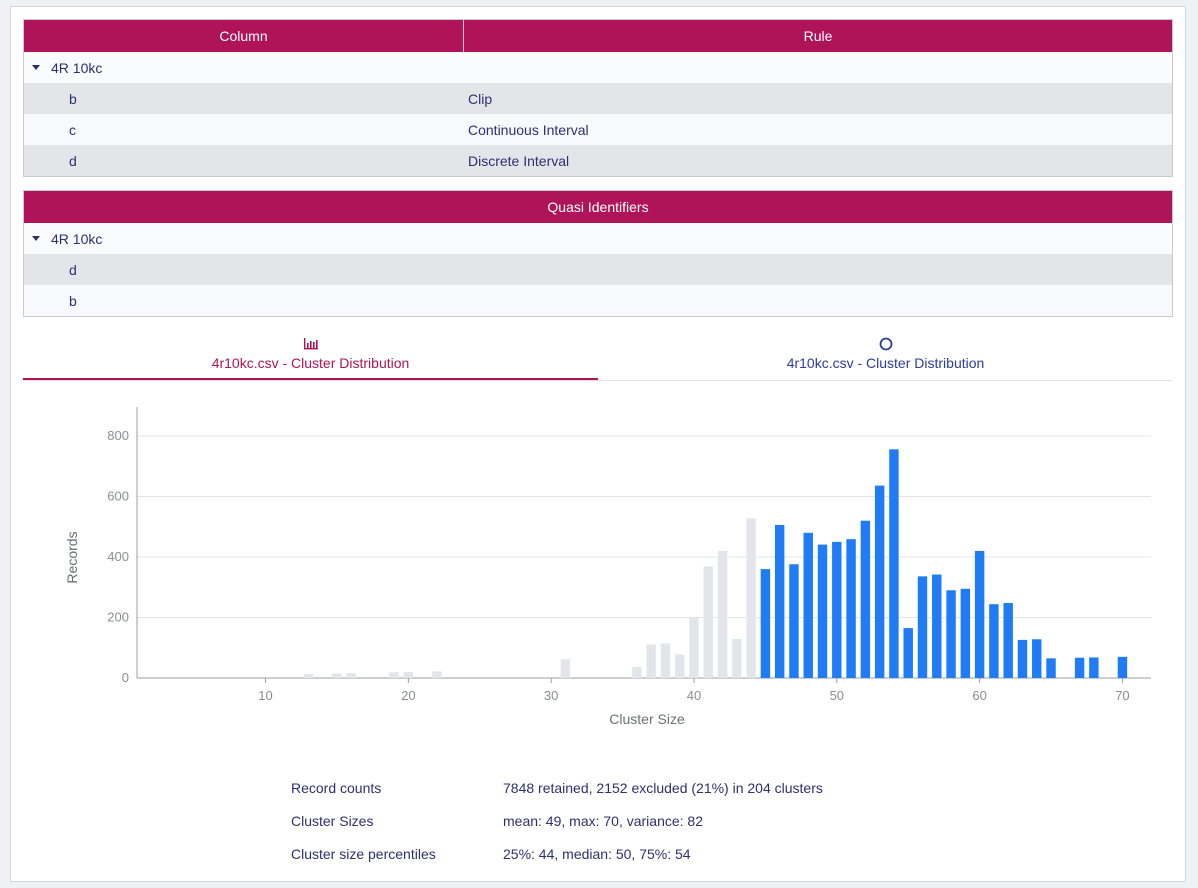 The width and height of the screenshot is (1198, 888). I want to click on x-tick-label: 50, so click(837, 695).